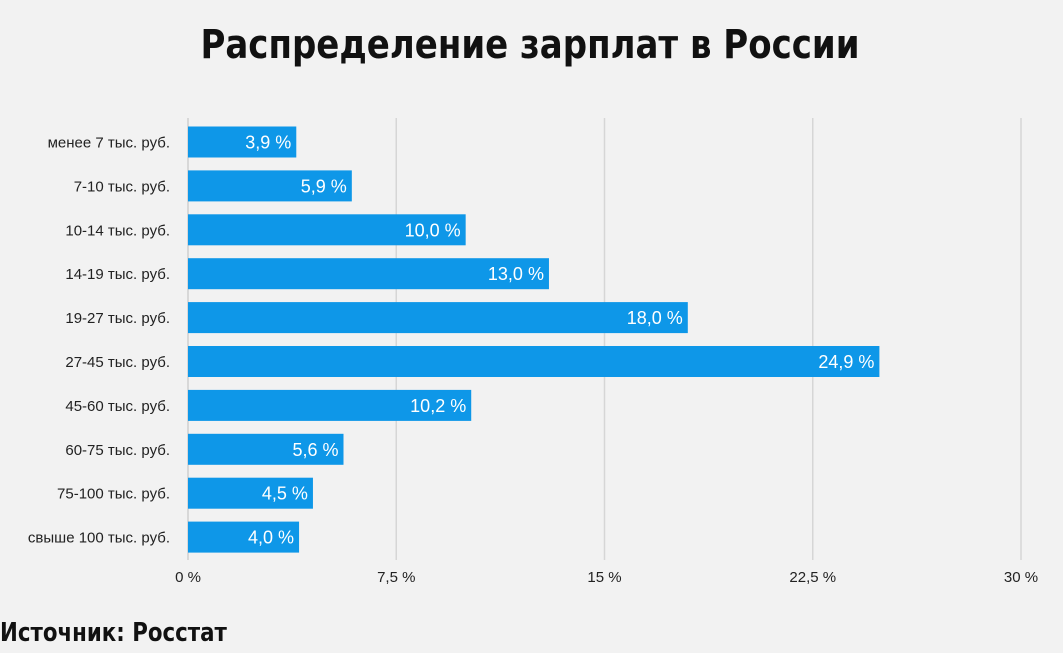  I want to click on bar-value-label: 24,9 %, so click(846, 362).